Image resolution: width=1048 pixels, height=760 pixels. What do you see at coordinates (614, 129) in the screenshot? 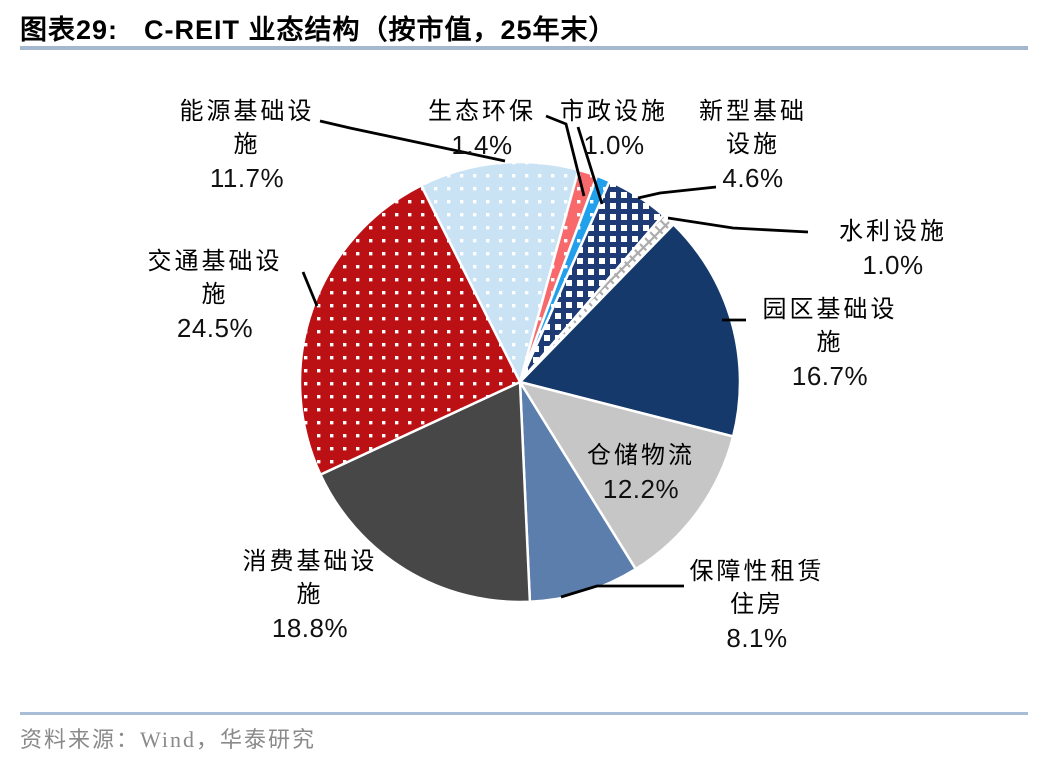
I see `slice-label-municipal: 市政设施 1.0%` at bounding box center [614, 129].